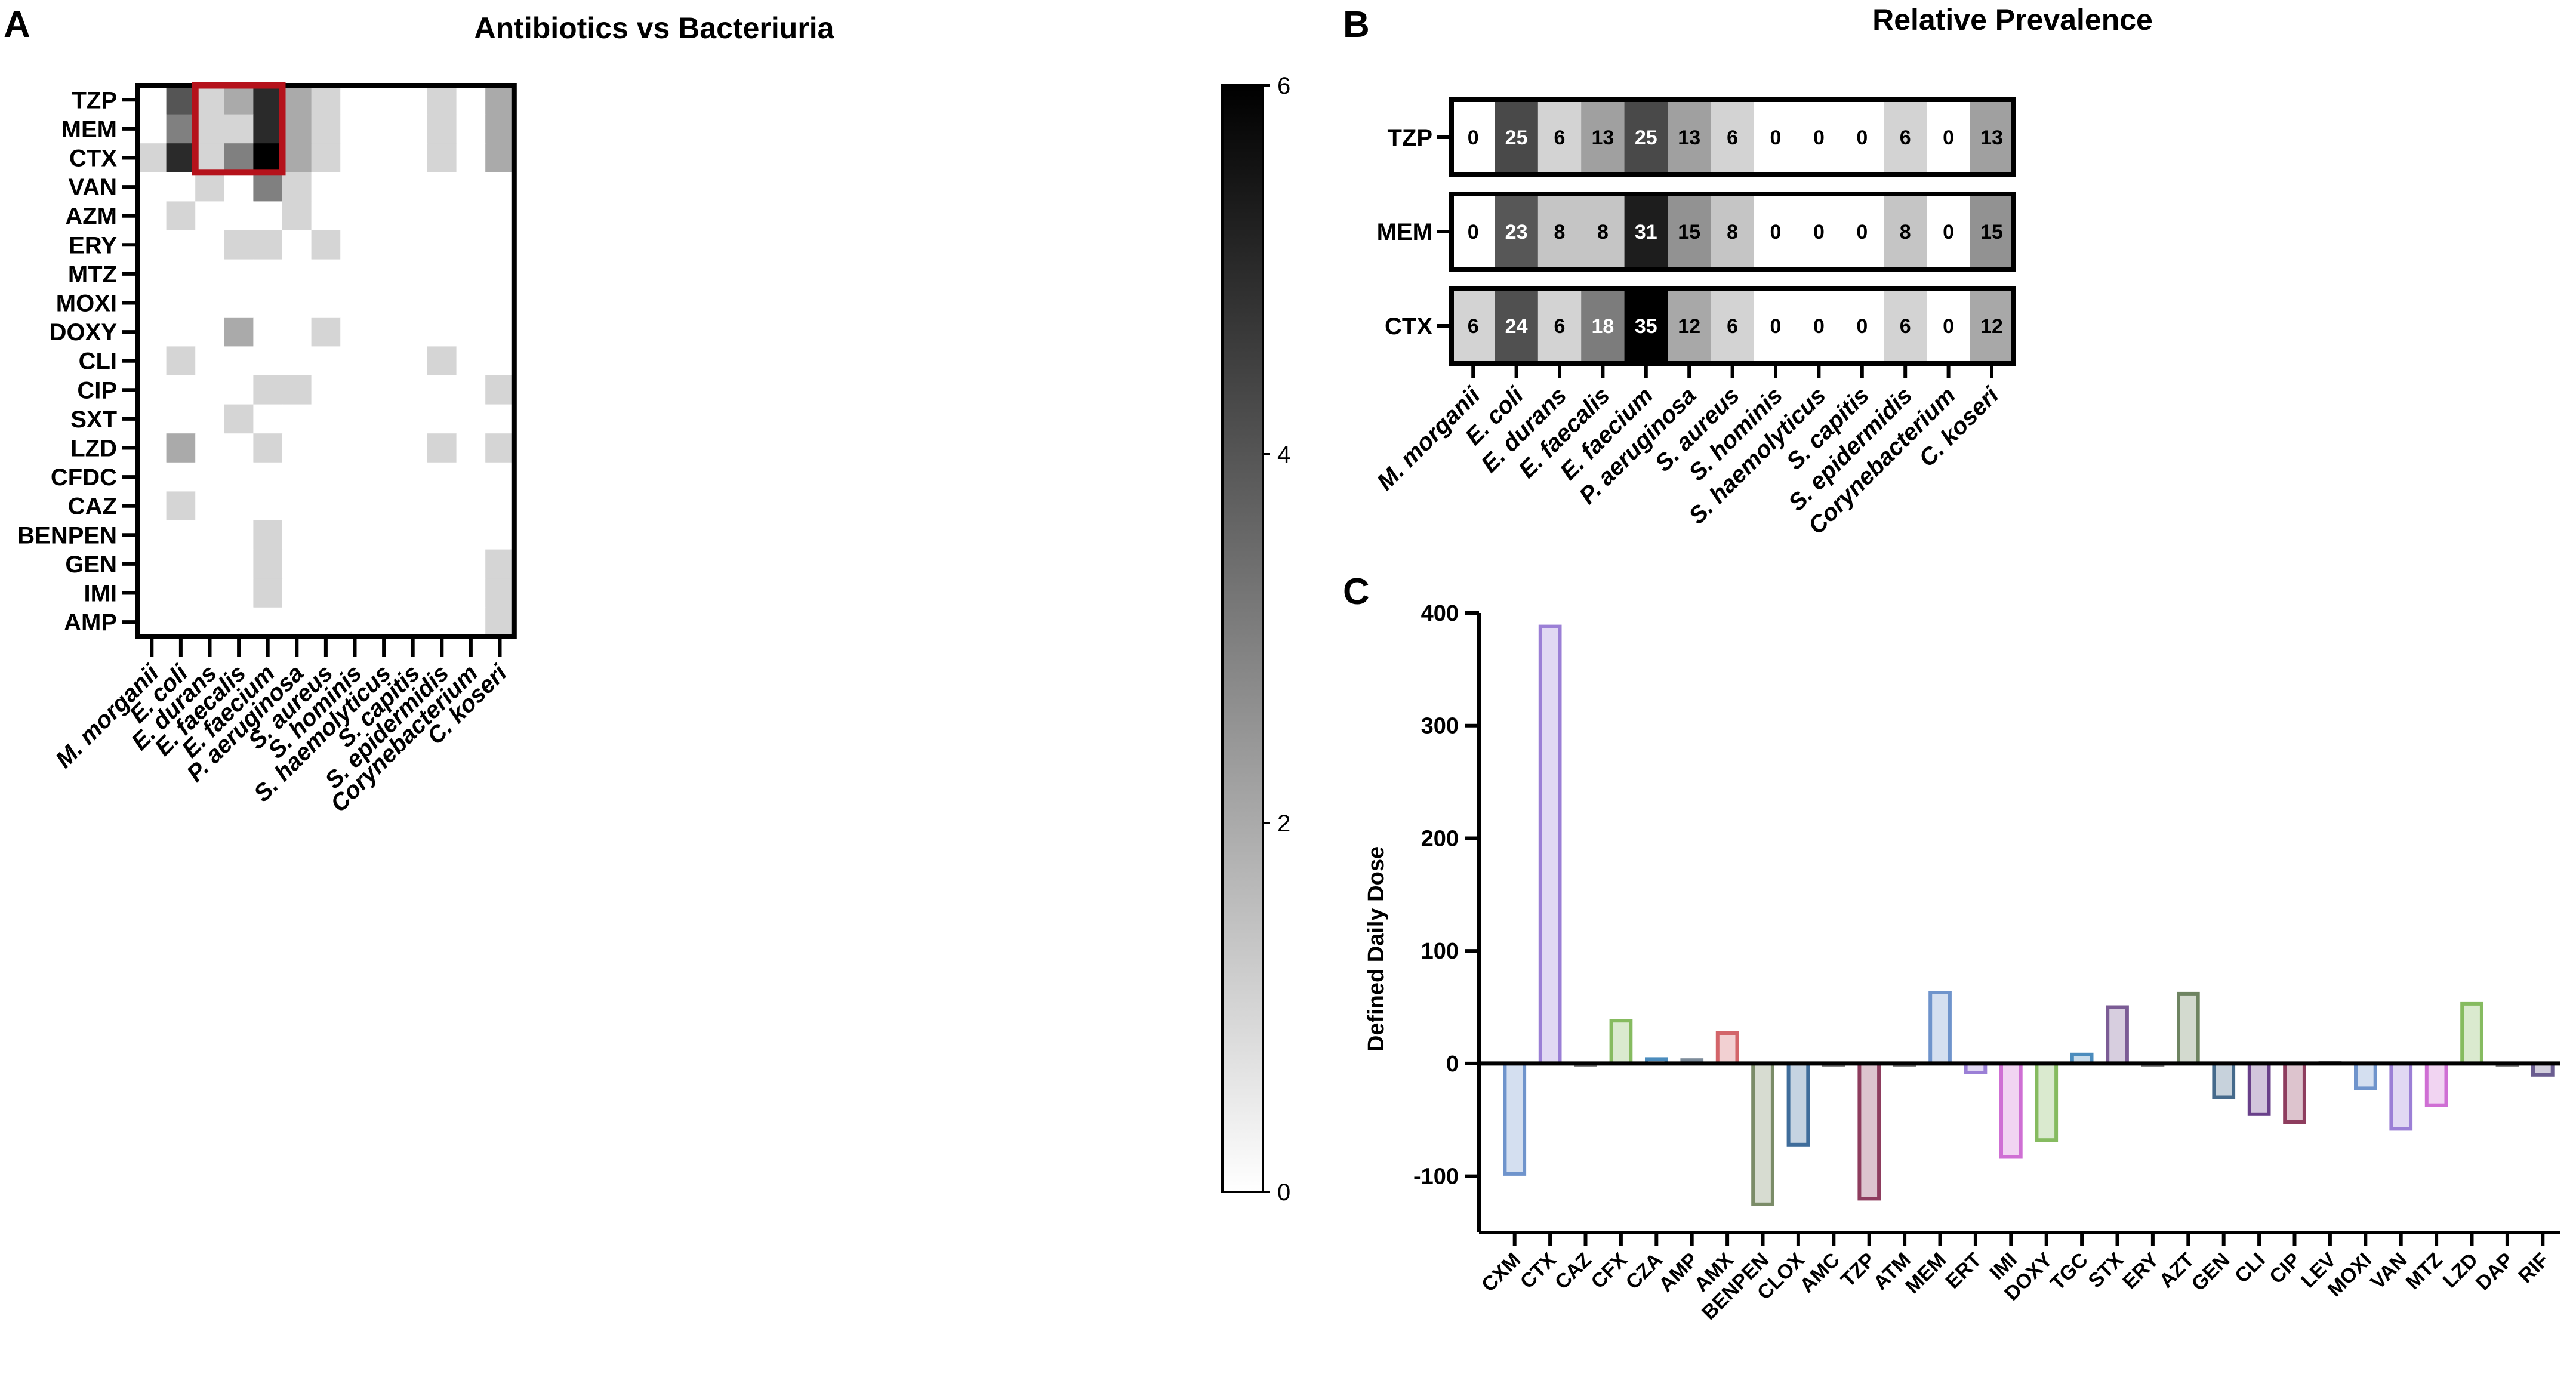 The image size is (2576, 1396). Describe the element at coordinates (181, 448) in the screenshot. I see `heatmap-cell-lzd-e-coli` at that location.